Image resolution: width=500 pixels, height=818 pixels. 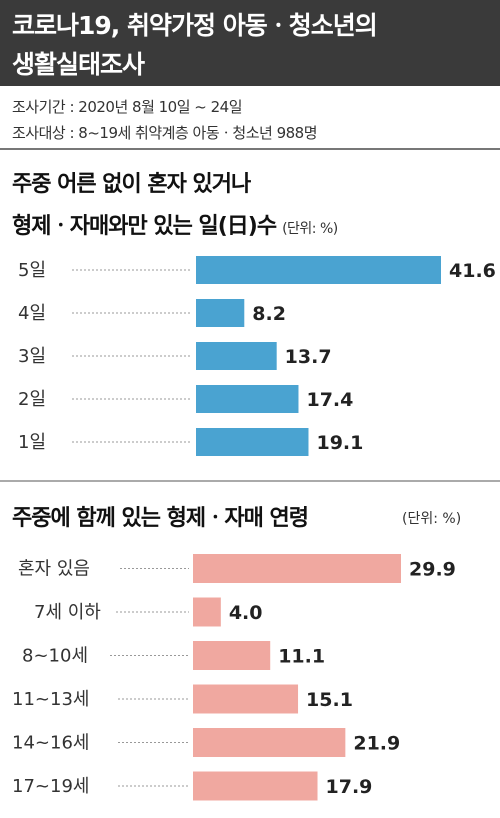 What do you see at coordinates (32, 356) in the screenshot?
I see `category-label: 3일` at bounding box center [32, 356].